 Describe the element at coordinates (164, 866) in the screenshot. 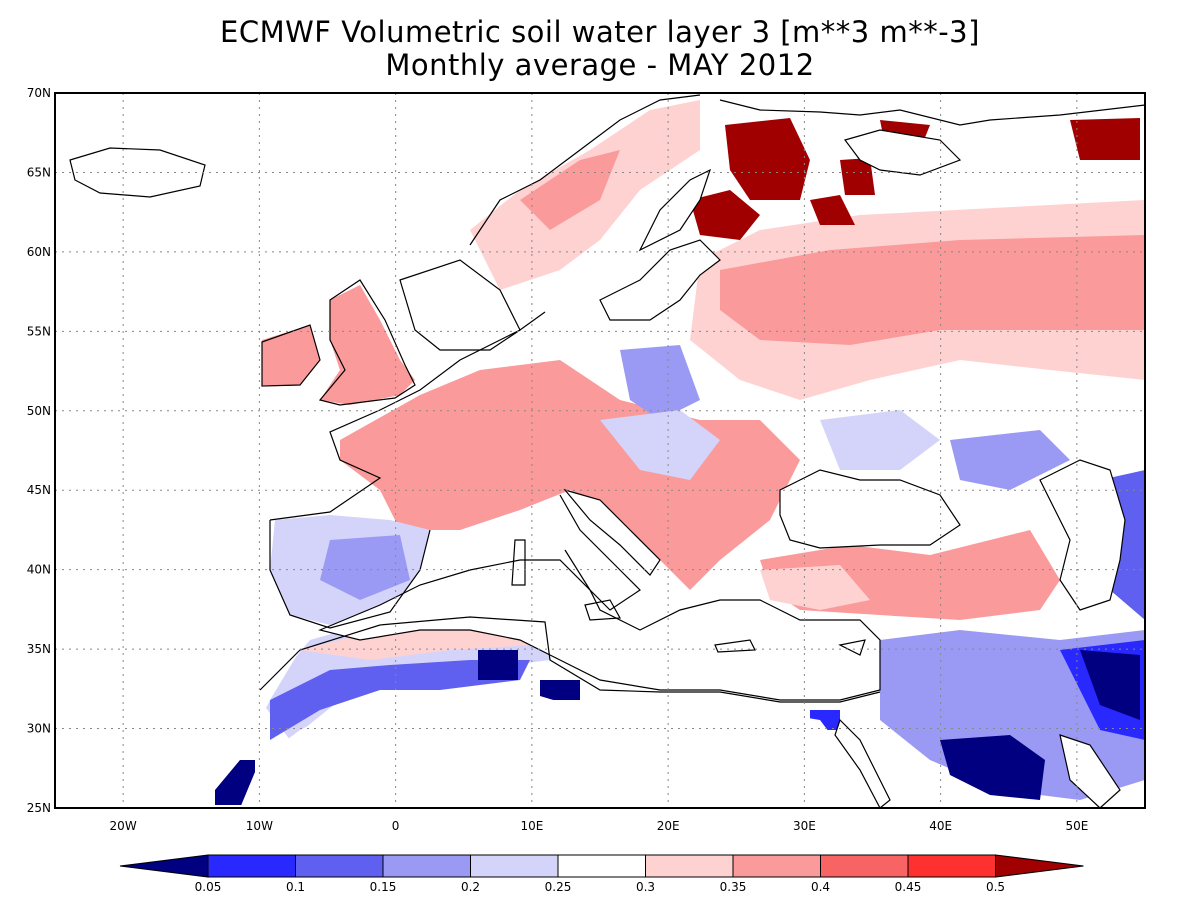

I see `colorbar-min-arrow` at that location.